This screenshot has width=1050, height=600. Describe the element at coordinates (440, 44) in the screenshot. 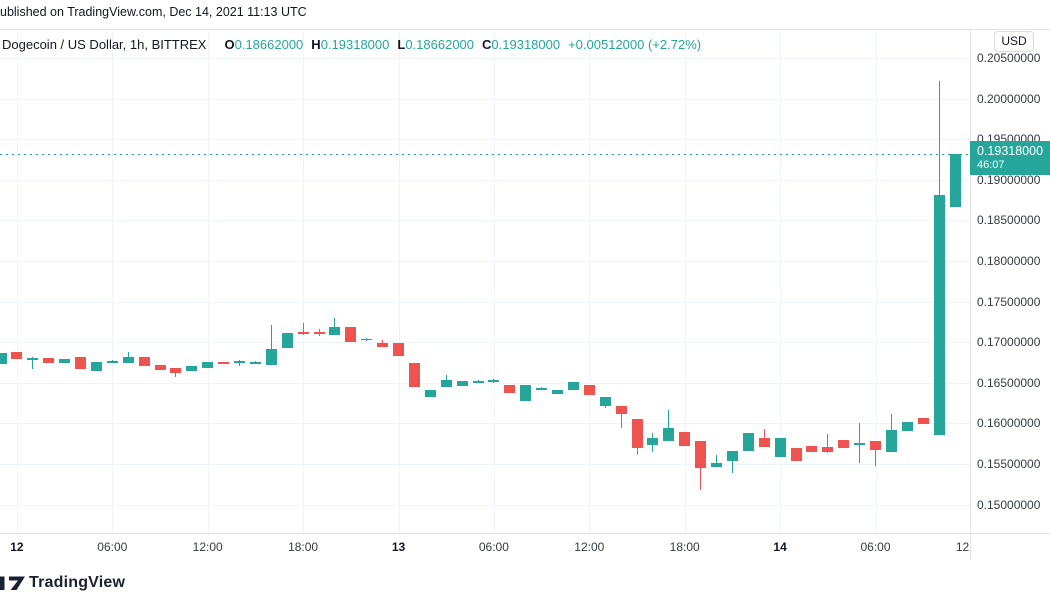

I see `ohlc-low-value: 0.18662000` at that location.